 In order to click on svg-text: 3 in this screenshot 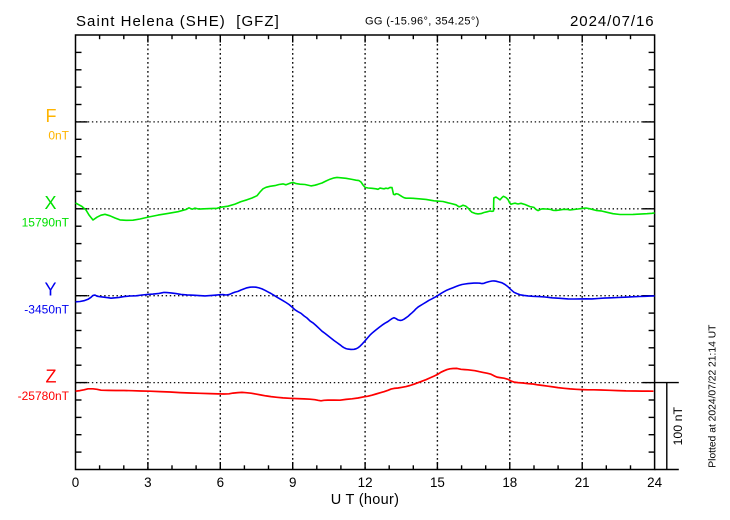, I will do `click(147, 482)`.